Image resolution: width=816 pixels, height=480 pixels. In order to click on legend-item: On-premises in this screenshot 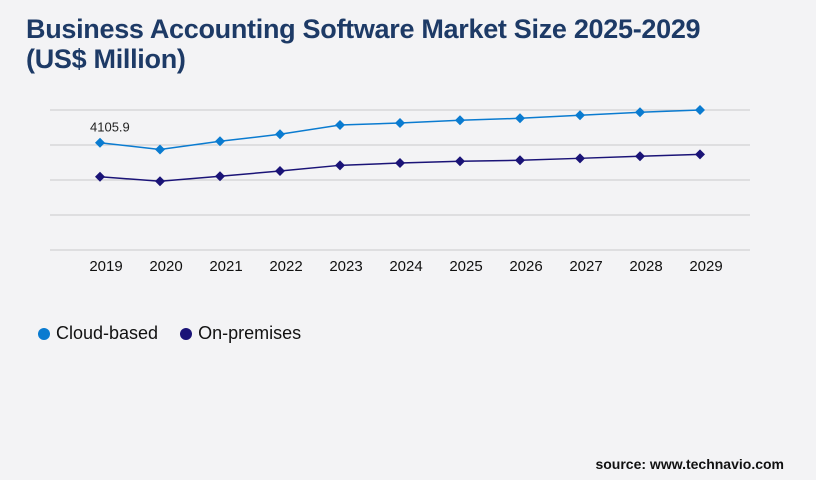, I will do `click(240, 333)`.